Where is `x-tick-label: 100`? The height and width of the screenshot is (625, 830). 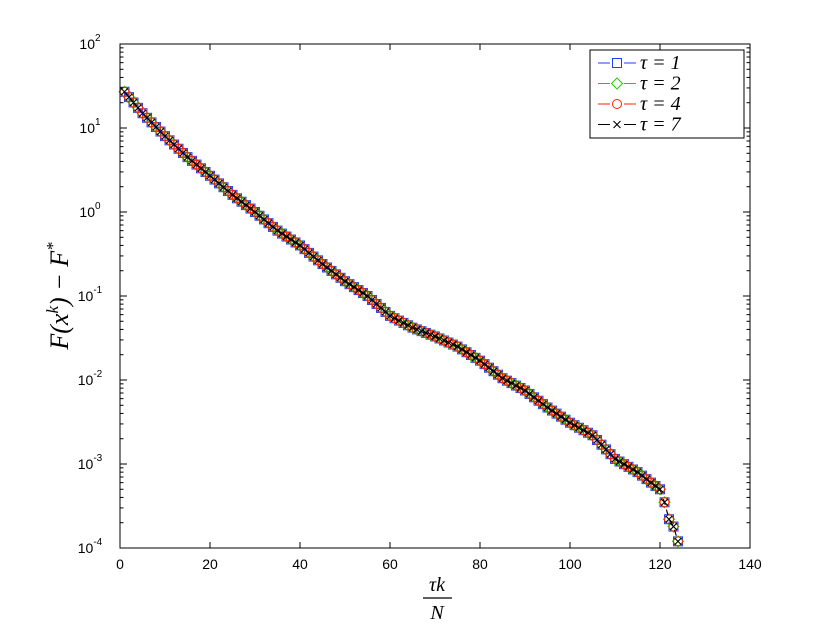
x-tick-label: 100 is located at coordinates (570, 564).